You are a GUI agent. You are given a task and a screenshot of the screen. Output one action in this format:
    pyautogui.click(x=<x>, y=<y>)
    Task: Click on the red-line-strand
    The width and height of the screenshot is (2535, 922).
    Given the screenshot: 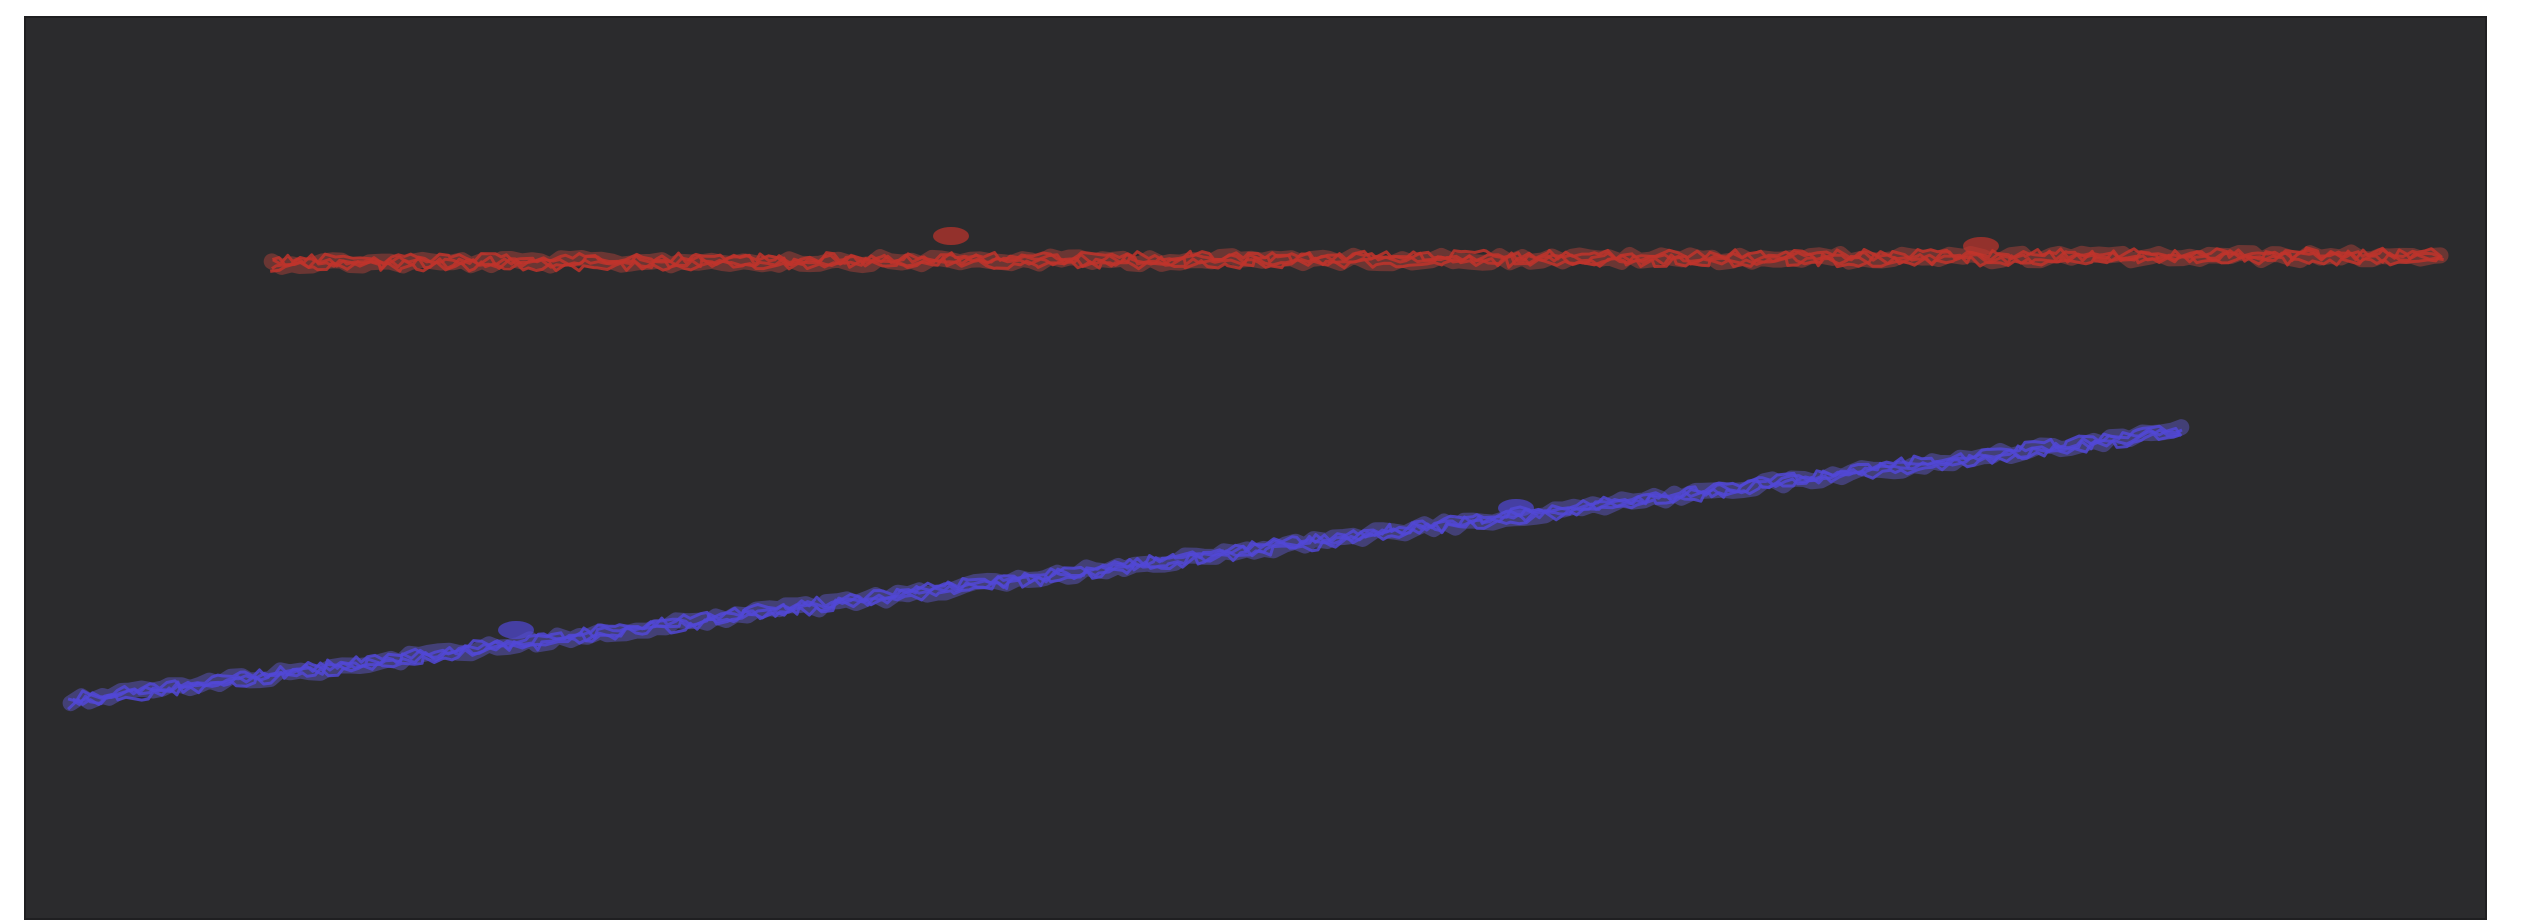 What is the action you would take?
    pyautogui.click(x=1356, y=263)
    